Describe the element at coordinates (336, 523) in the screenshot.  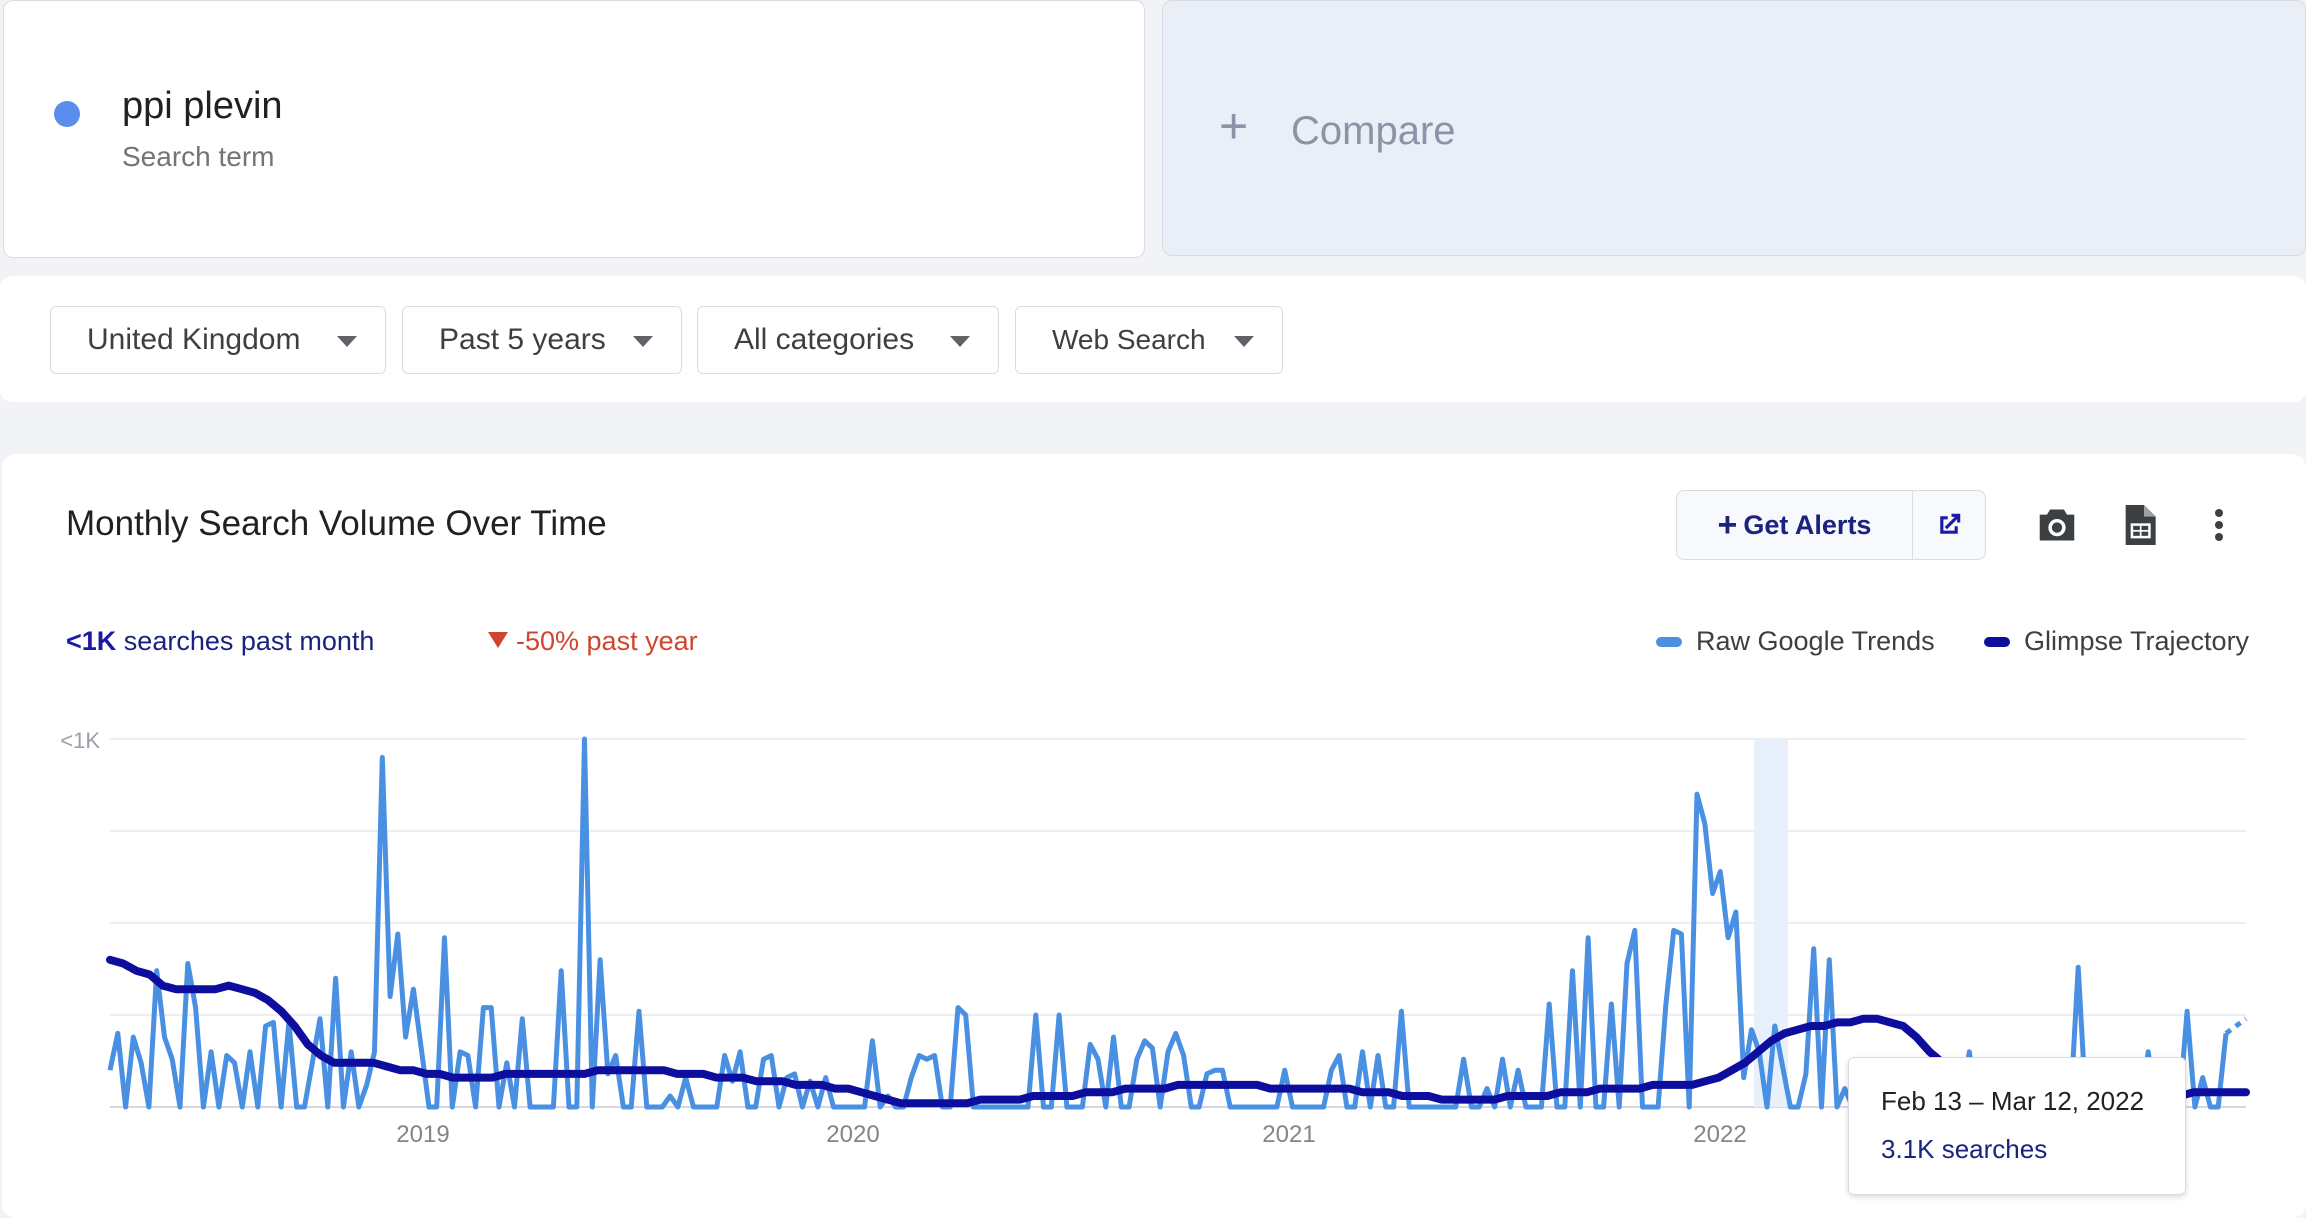
I see `chart-title: Monthly Search Volume Over Time` at that location.